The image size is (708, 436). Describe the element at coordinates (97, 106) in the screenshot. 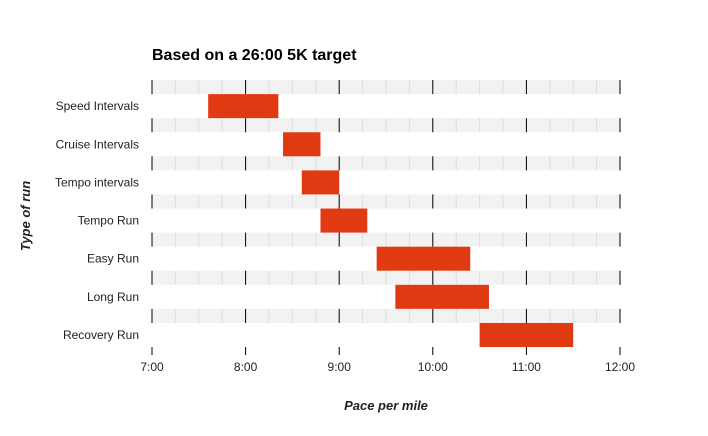

I see `category-label: Speed Intervals` at that location.